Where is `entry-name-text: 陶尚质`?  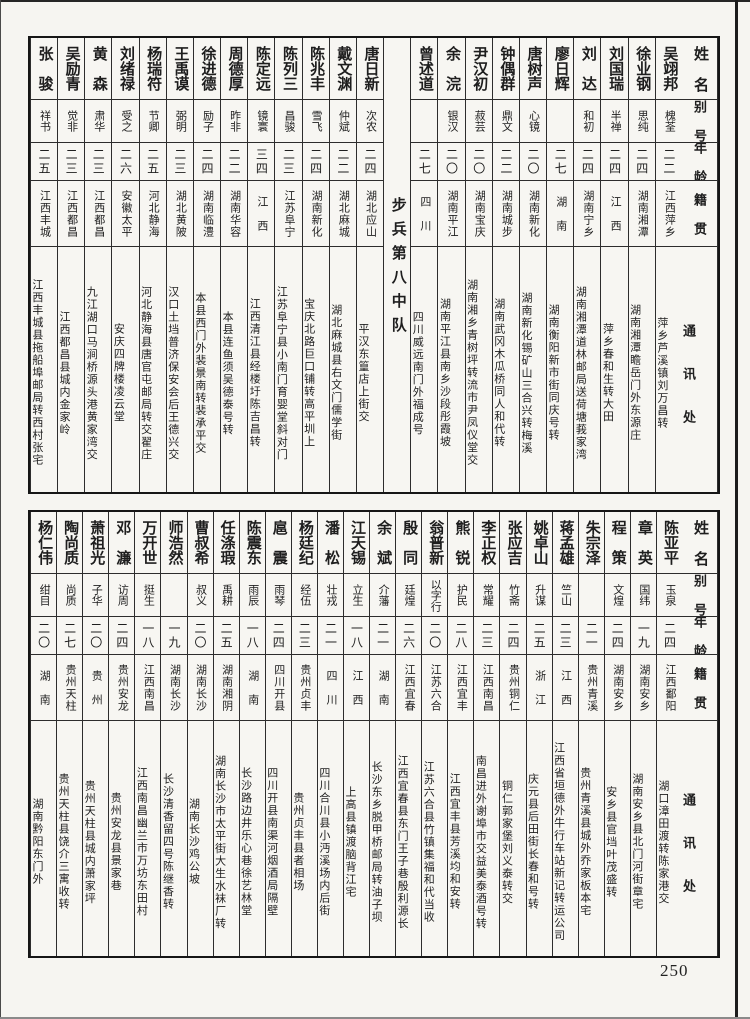 entry-name-text: 陶尚质 is located at coordinates (70, 542).